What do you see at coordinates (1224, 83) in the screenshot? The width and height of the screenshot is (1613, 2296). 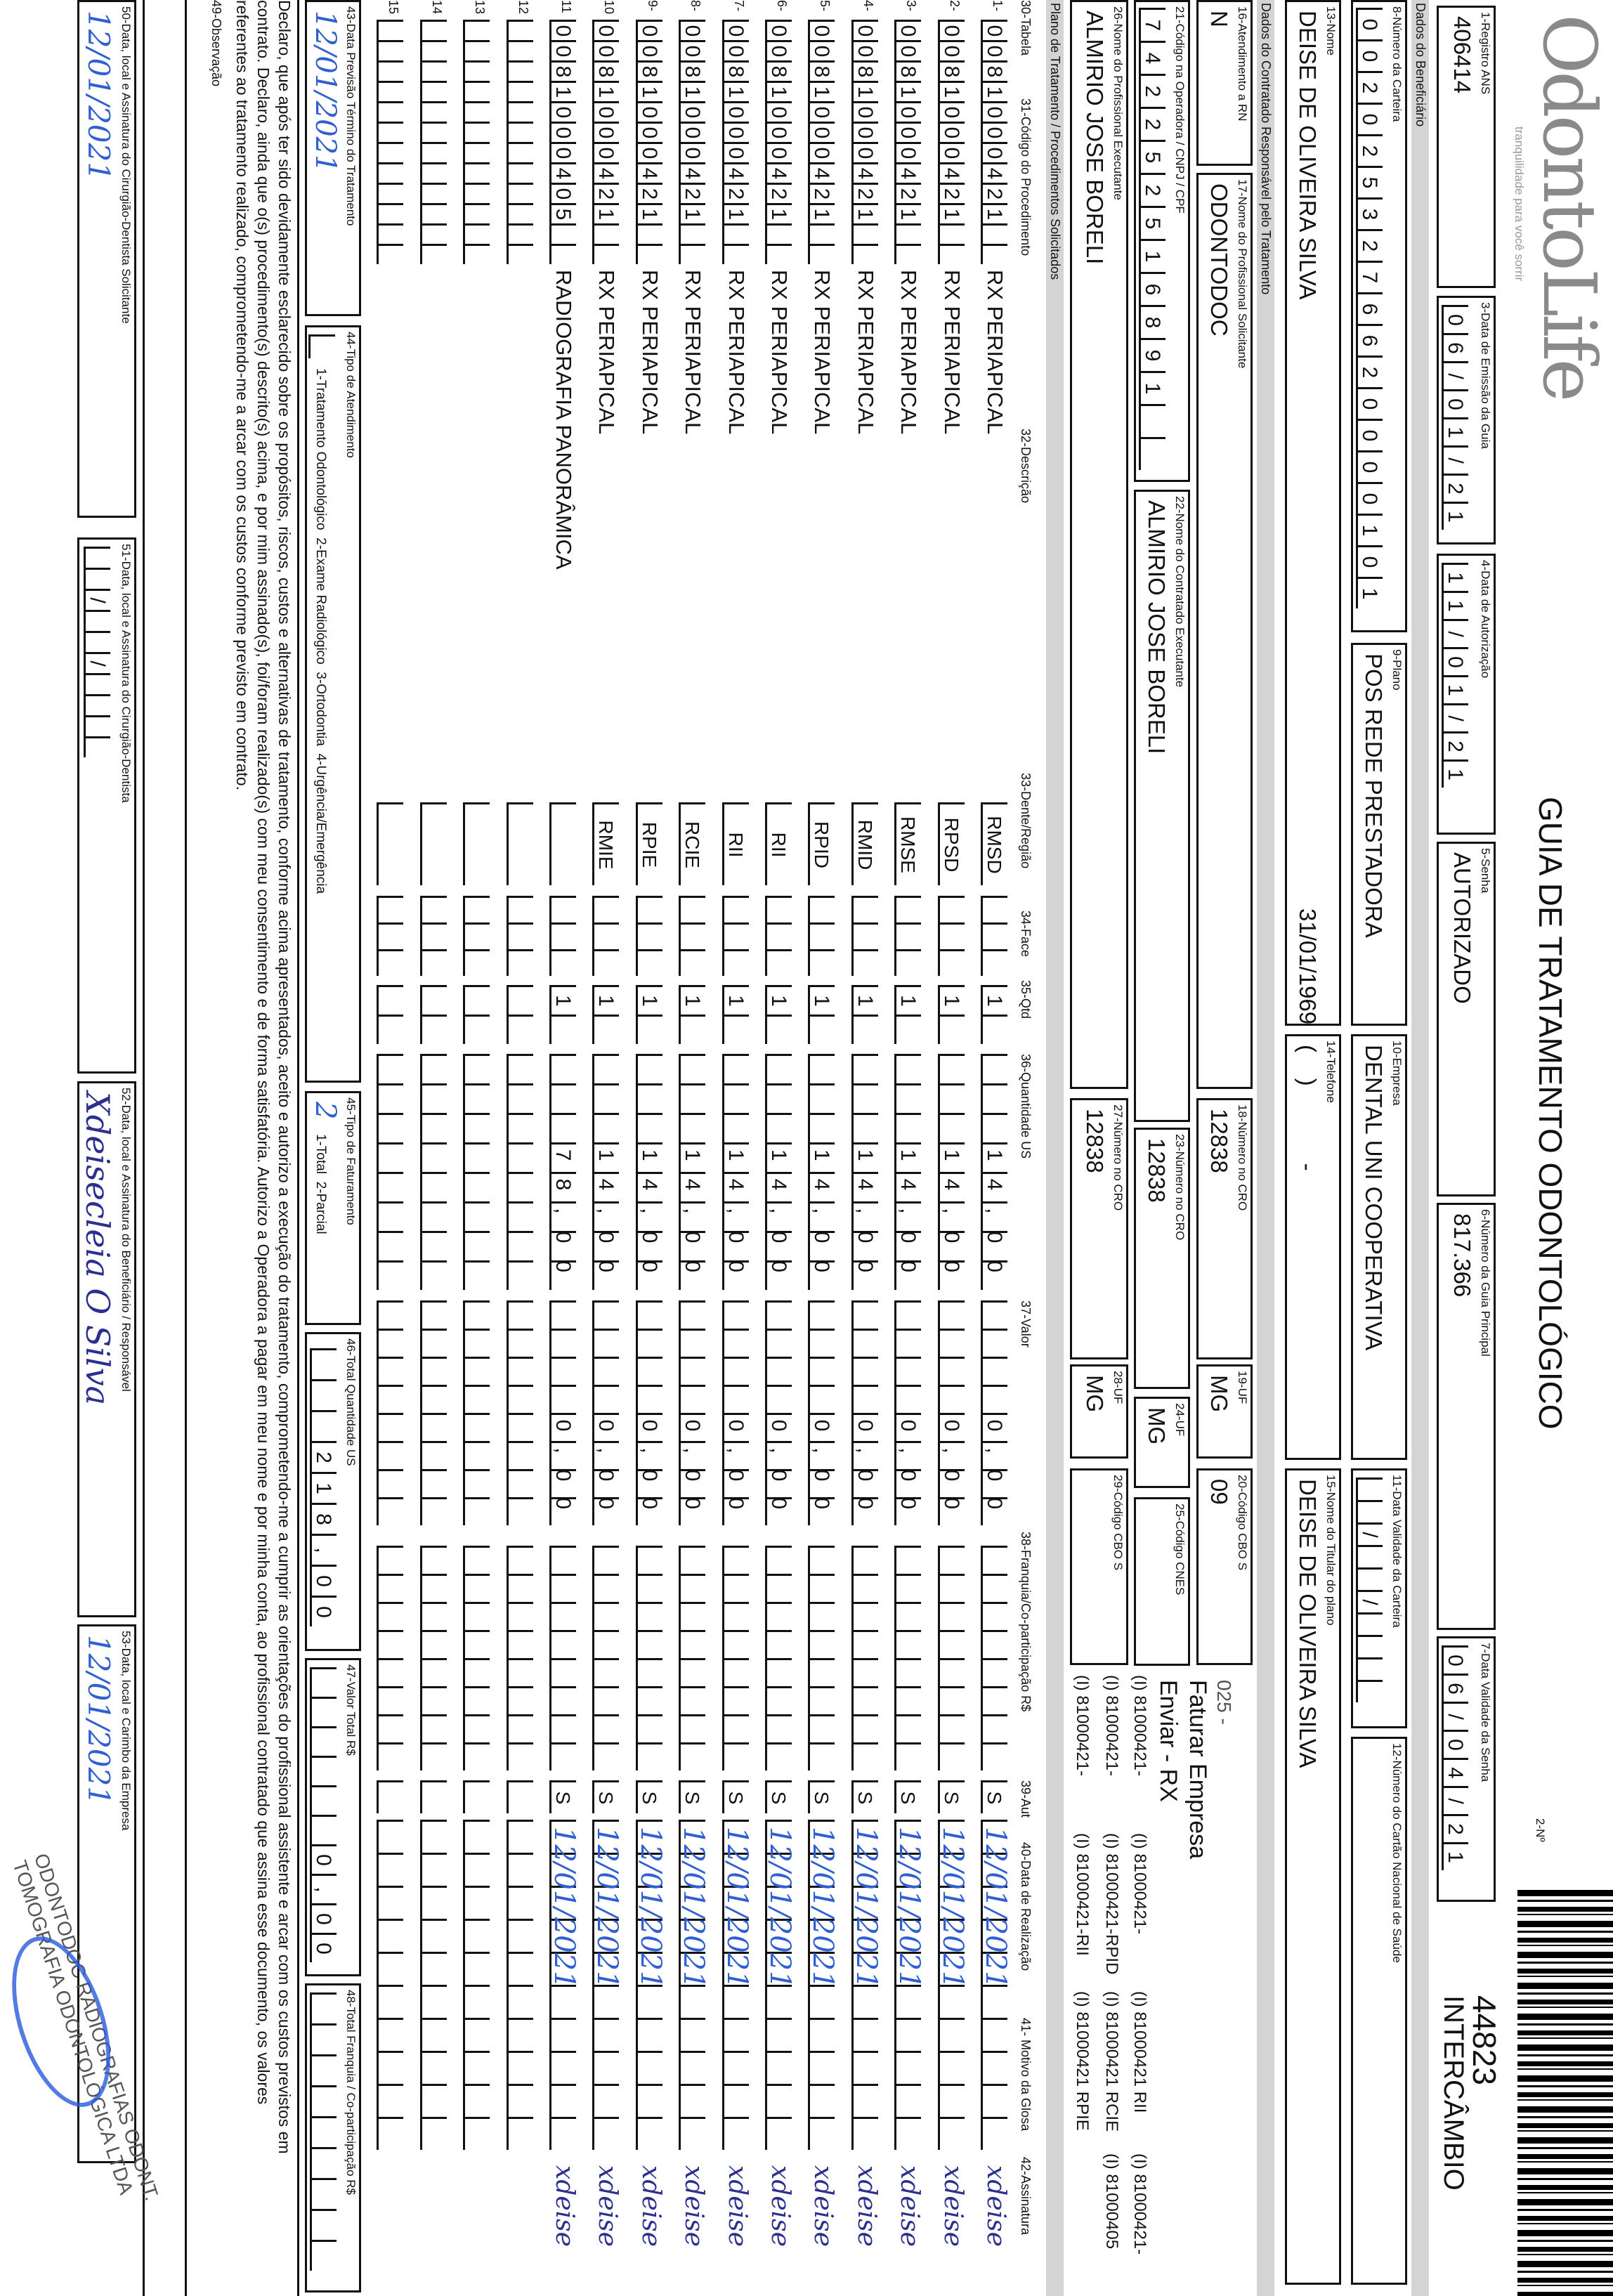 I see `field-atendimento-rn: 16-Atendimento a RN N` at bounding box center [1224, 83].